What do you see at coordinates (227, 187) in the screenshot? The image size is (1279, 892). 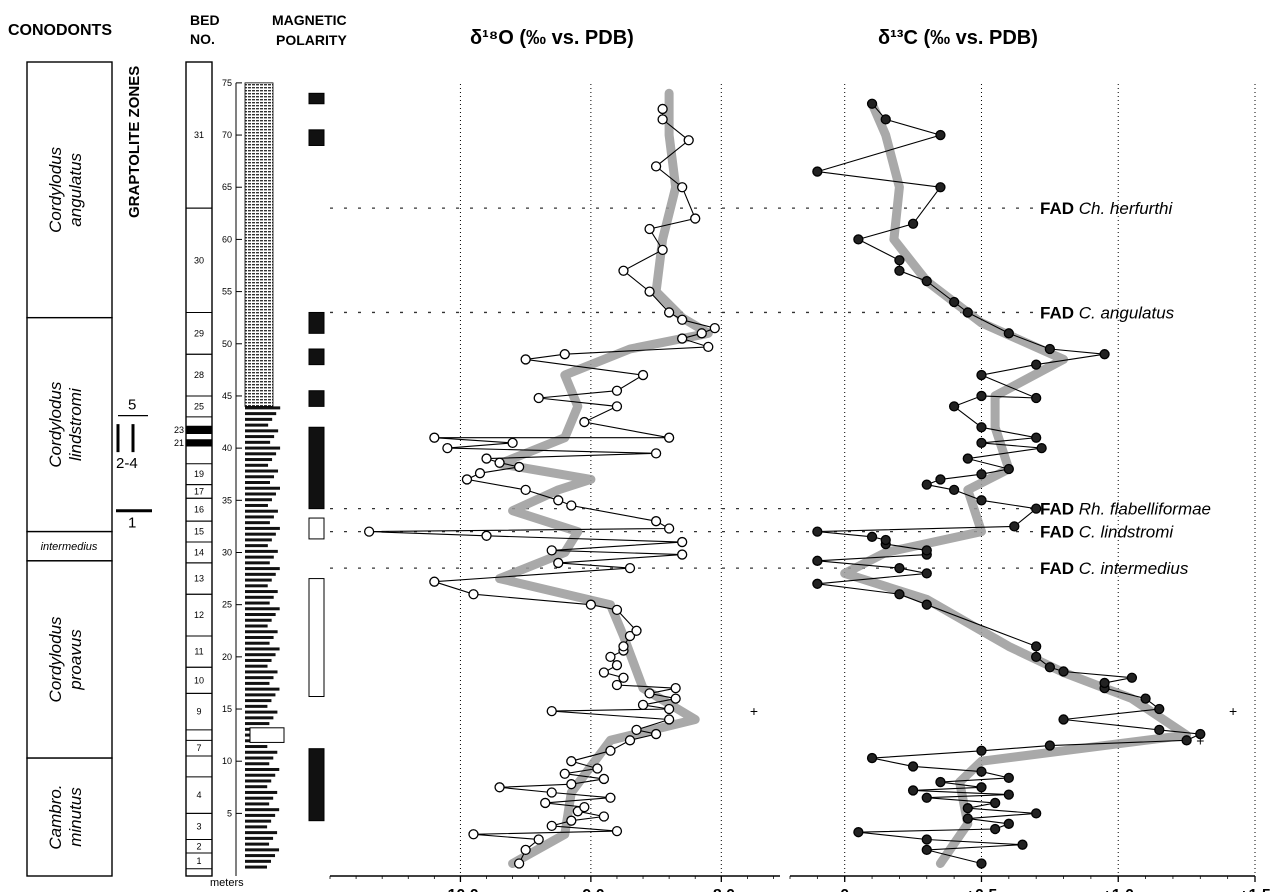 I see `depth-tick-label: 65` at bounding box center [227, 187].